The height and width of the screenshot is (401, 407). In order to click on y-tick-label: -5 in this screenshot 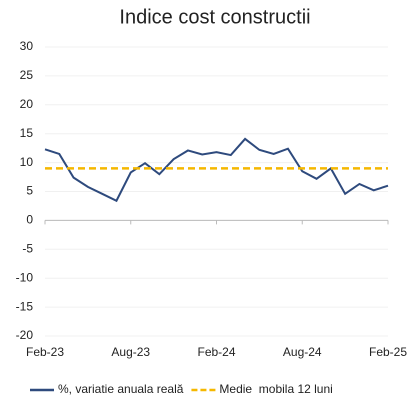, I will do `click(27, 248)`.